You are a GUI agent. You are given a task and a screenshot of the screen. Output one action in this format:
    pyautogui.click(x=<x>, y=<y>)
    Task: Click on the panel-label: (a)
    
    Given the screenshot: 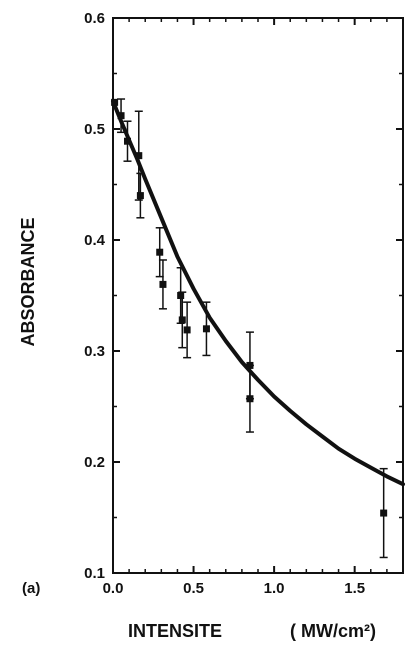 What is the action you would take?
    pyautogui.click(x=31, y=588)
    